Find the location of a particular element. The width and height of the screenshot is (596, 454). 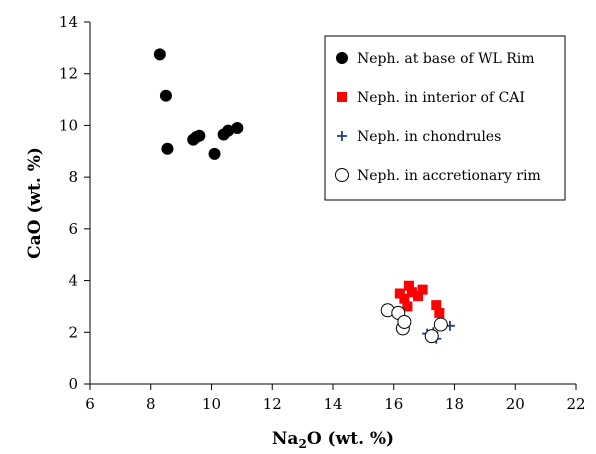

legend-item: Neph. in chondrules is located at coordinates (419, 137).